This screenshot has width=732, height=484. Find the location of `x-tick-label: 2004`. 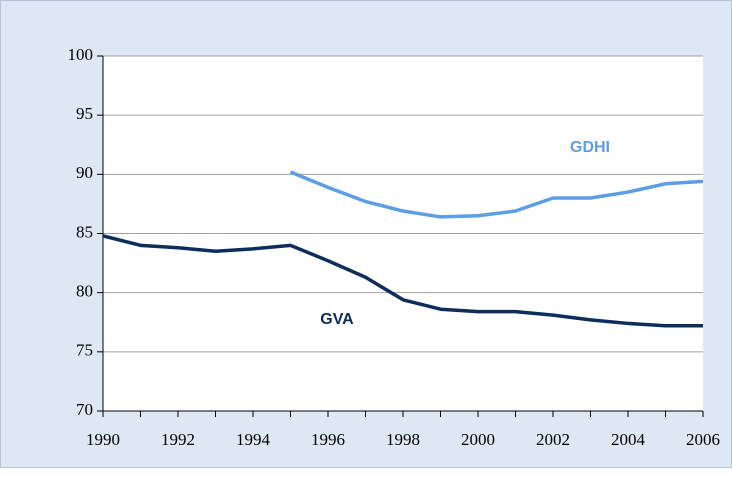

x-tick-label: 2004 is located at coordinates (628, 439).